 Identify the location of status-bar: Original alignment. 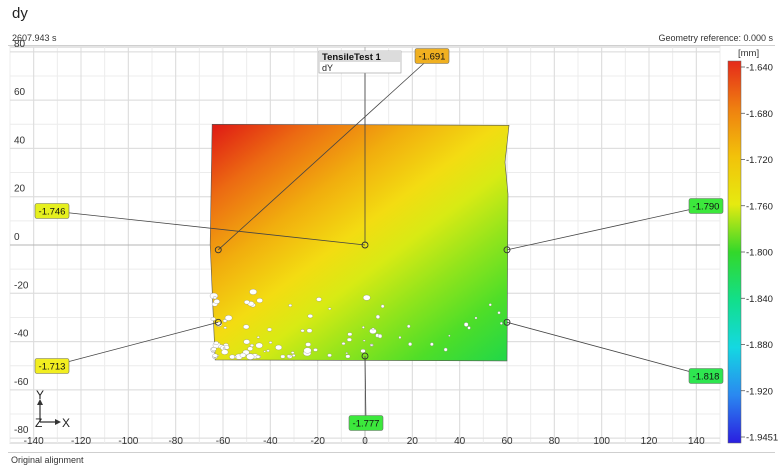
(391, 459).